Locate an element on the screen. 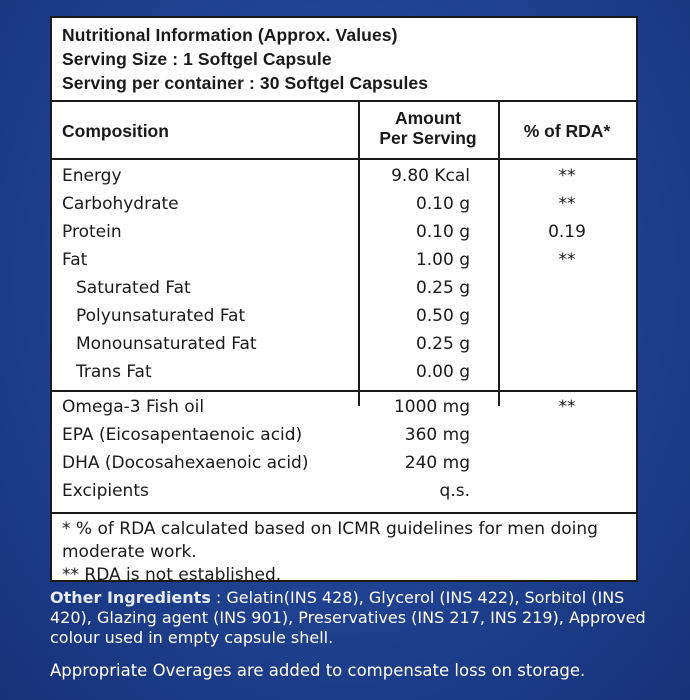  row-amount: q.s. is located at coordinates (454, 491).